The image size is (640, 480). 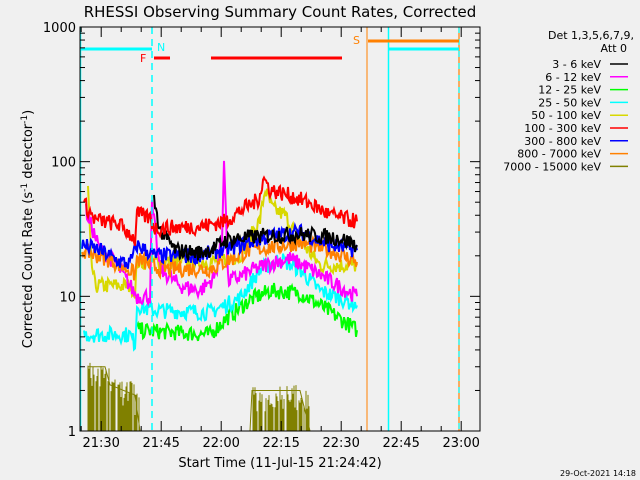 What do you see at coordinates (559, 154) in the screenshot?
I see `legend-label: 800 - 7000 keV` at bounding box center [559, 154].